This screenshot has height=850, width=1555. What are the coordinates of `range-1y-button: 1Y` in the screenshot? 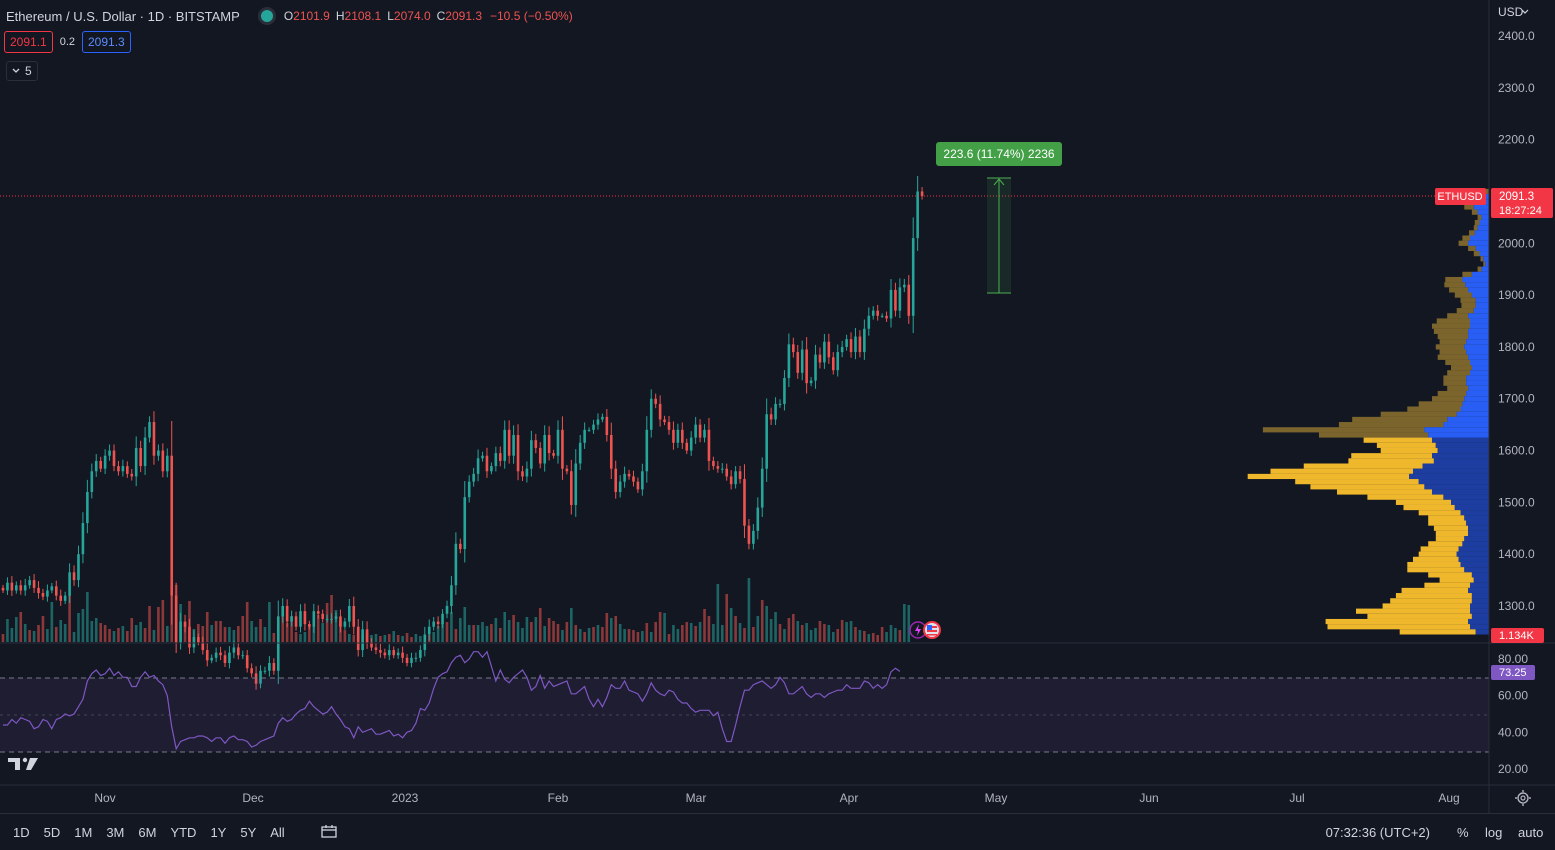 It's located at (218, 832).